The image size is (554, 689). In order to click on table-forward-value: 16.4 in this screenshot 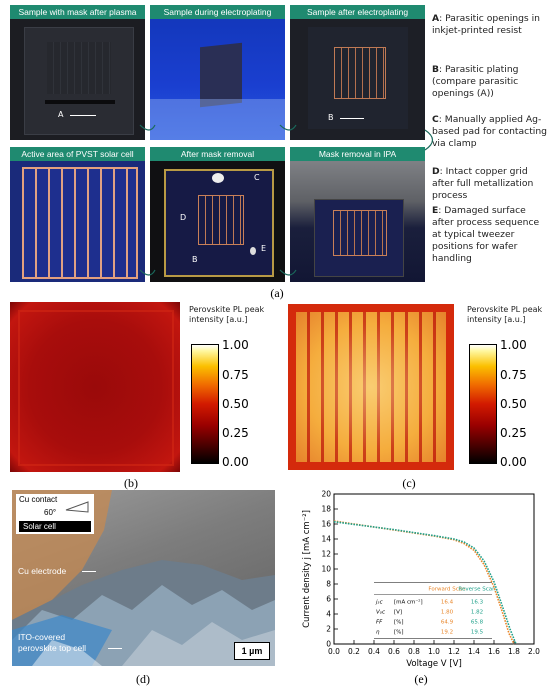, I will do `click(447, 603)`.